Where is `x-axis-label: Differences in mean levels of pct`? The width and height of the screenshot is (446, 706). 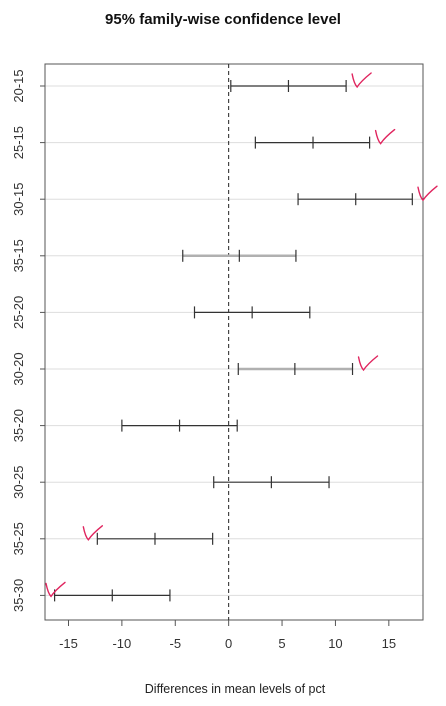 x-axis-label: Differences in mean levels of pct is located at coordinates (235, 689).